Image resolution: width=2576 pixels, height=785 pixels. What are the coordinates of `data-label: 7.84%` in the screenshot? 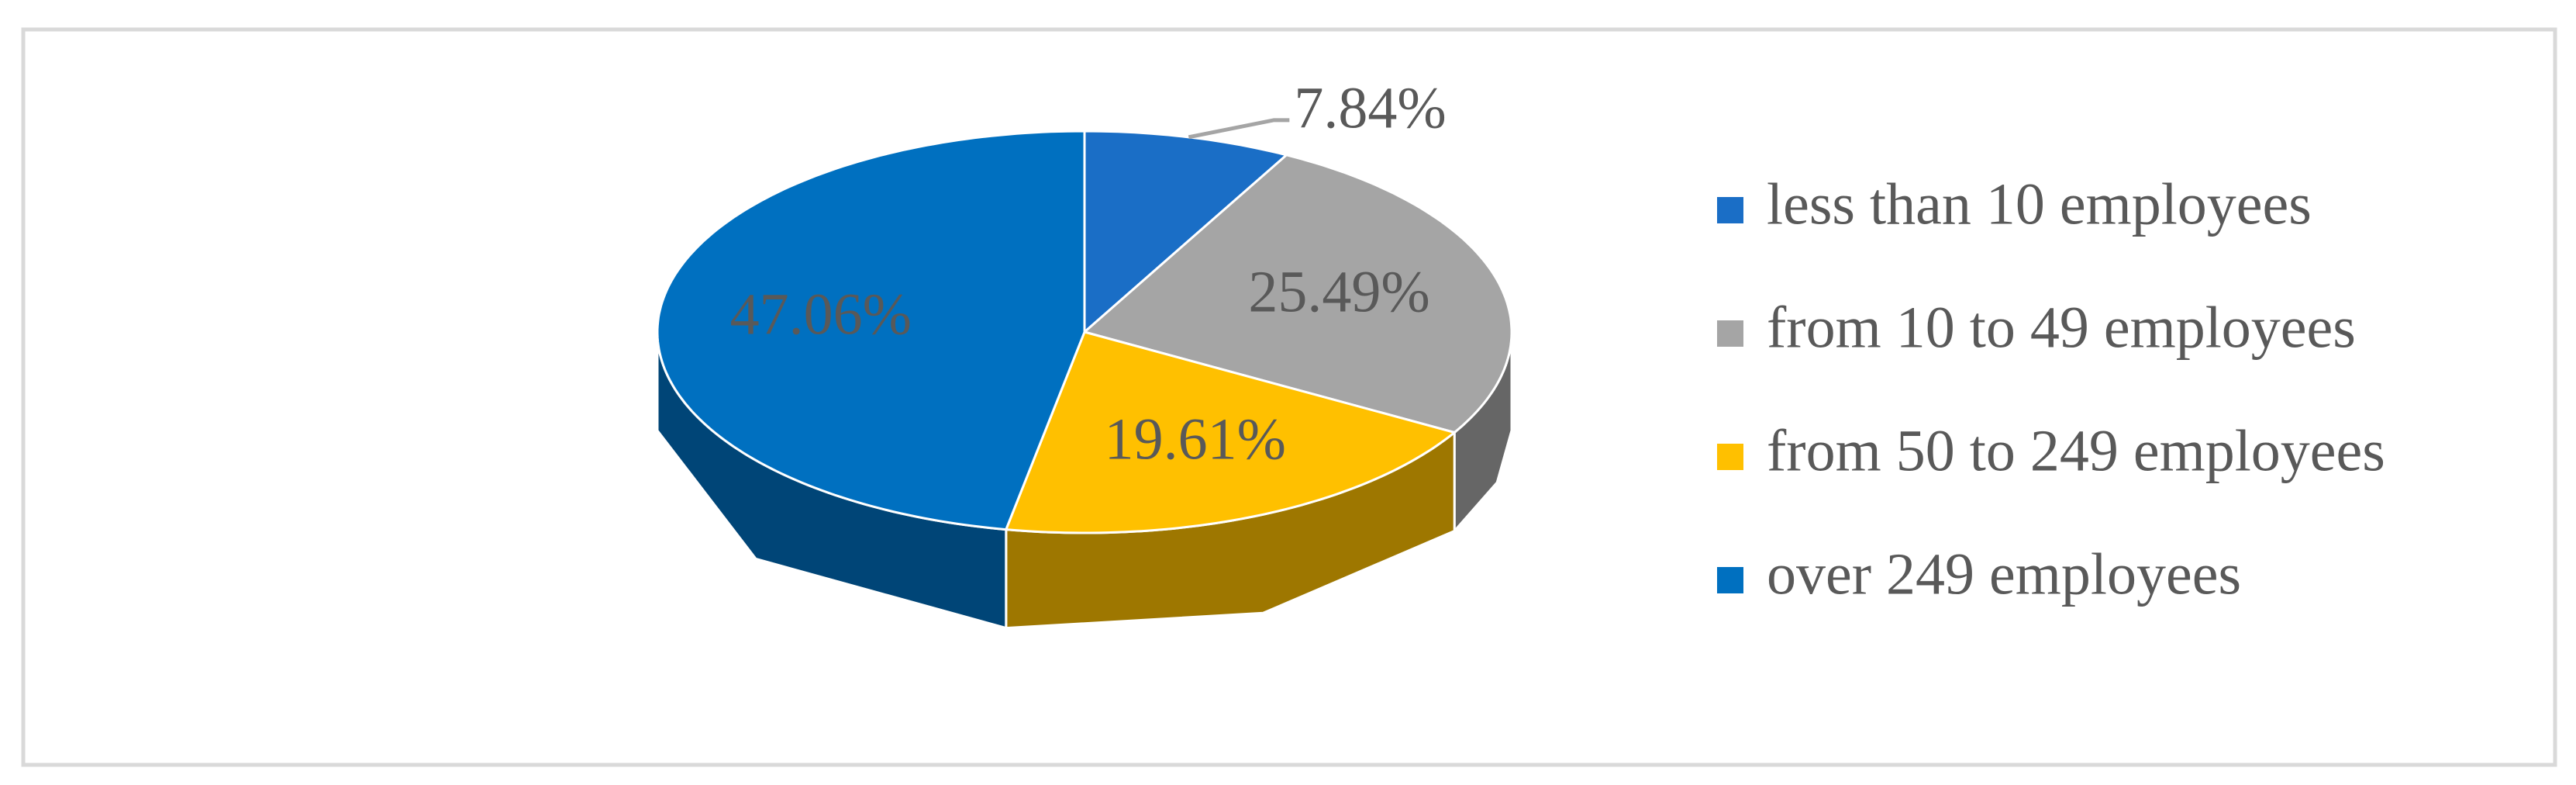 It's located at (1370, 107).